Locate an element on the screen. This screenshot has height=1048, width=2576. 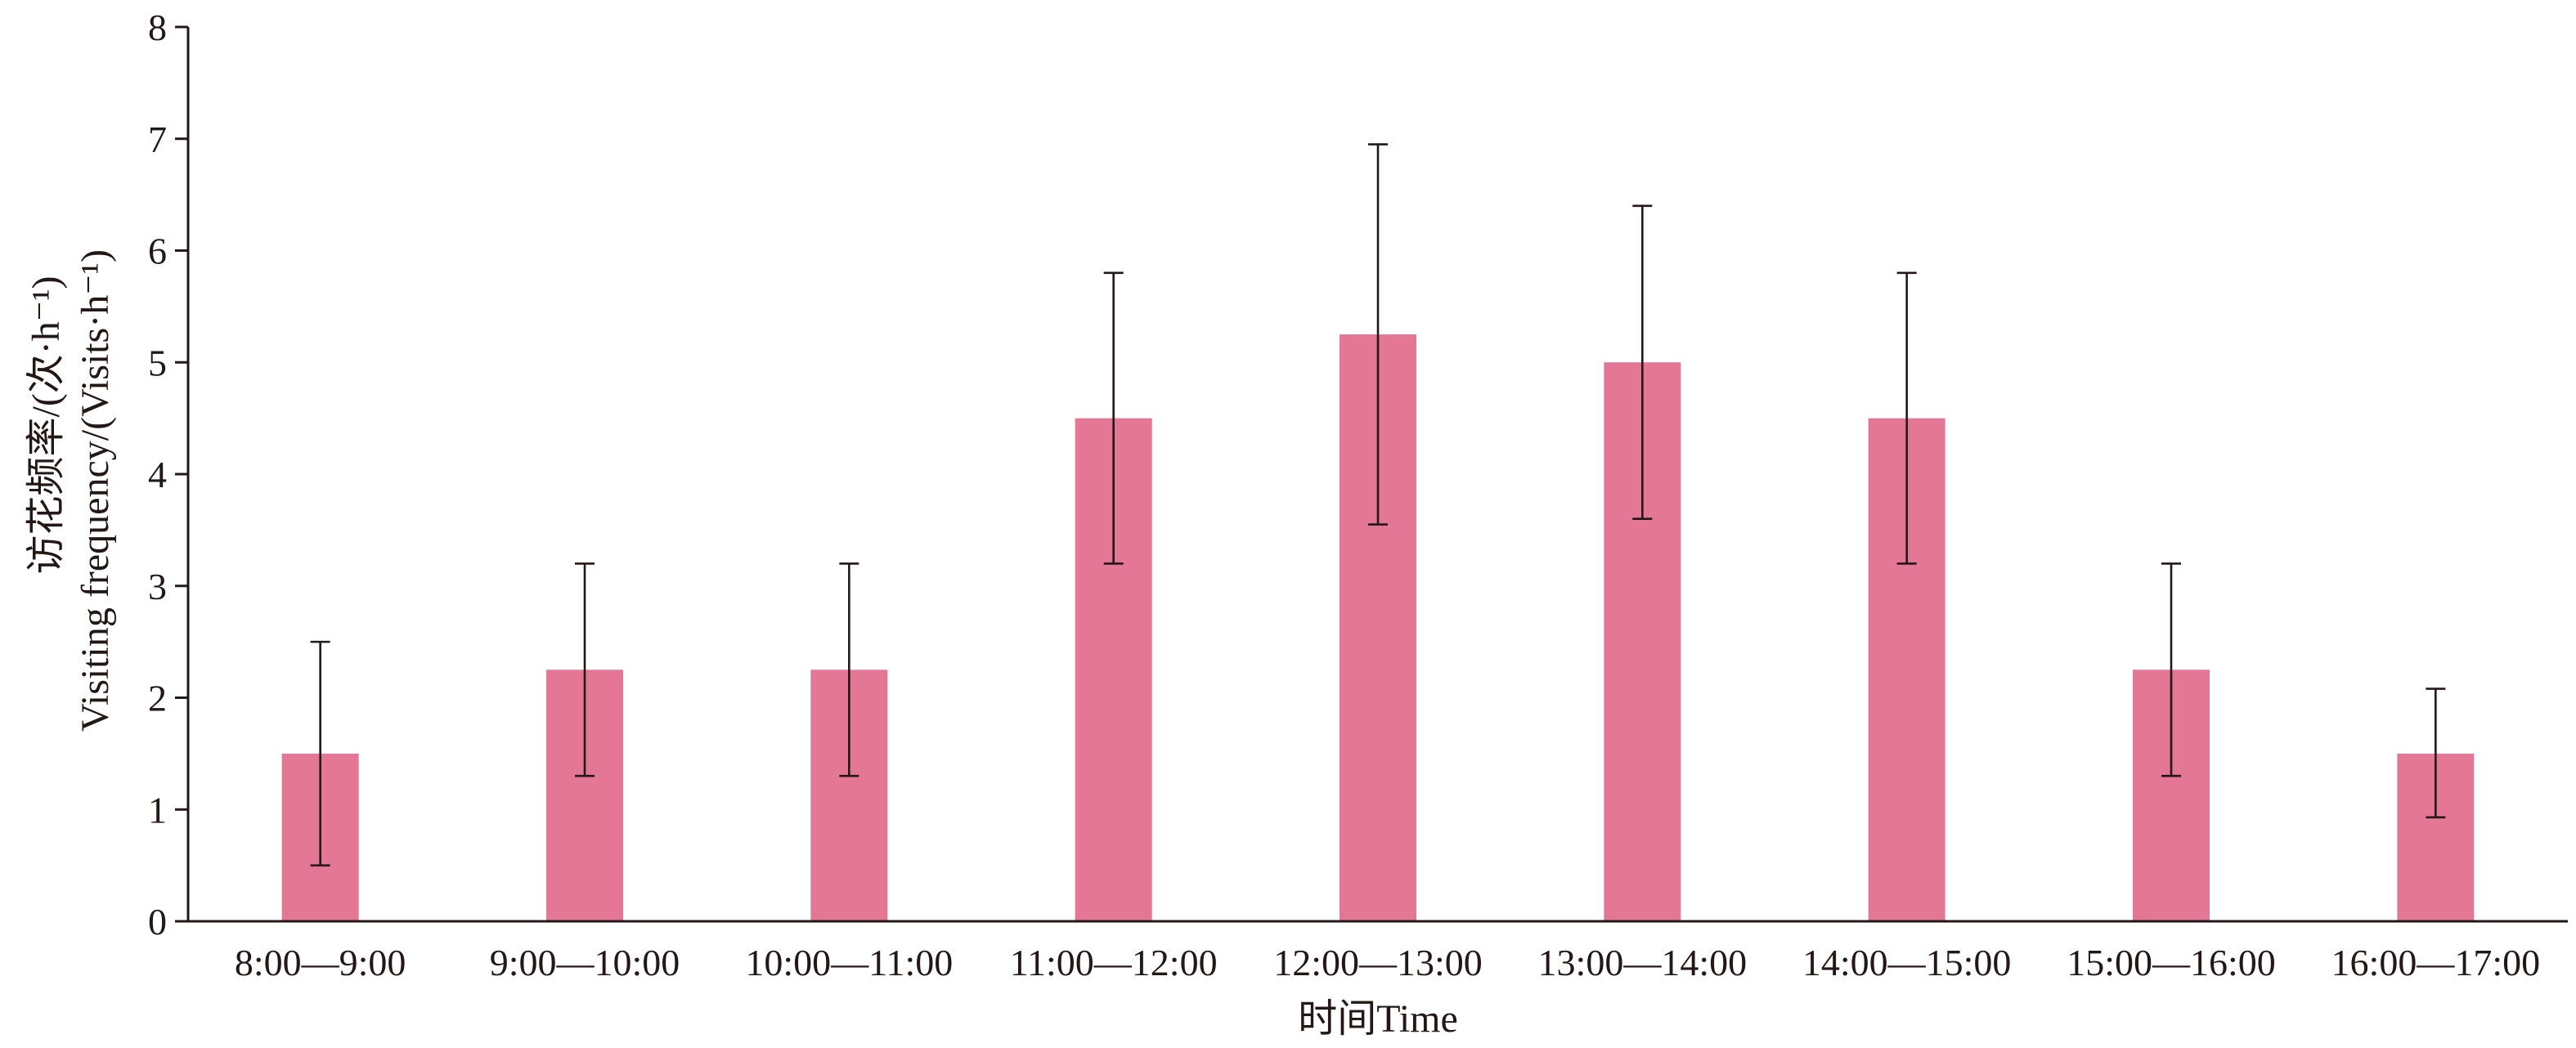
x-tick-label: 10:00—11:00 is located at coordinates (849, 962).